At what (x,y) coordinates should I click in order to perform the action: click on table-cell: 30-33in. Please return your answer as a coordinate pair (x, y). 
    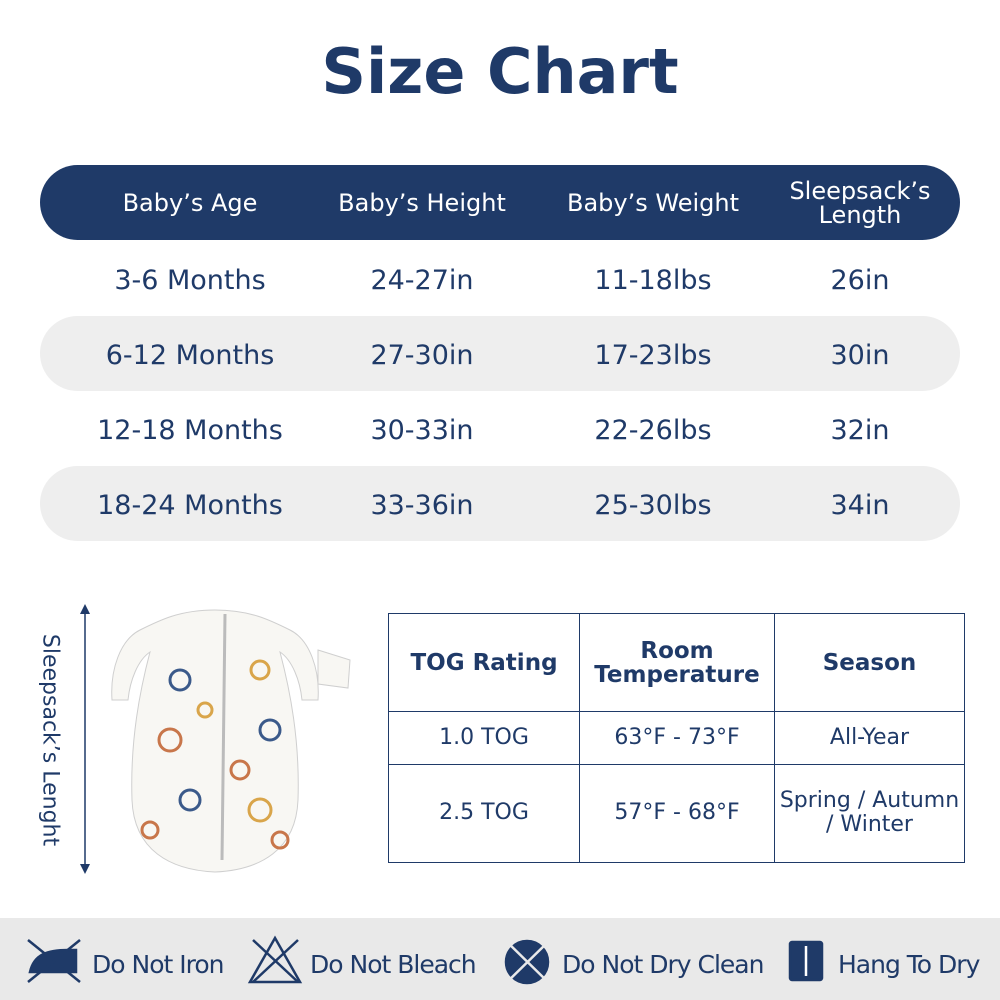
    Looking at the image, I should click on (422, 430).